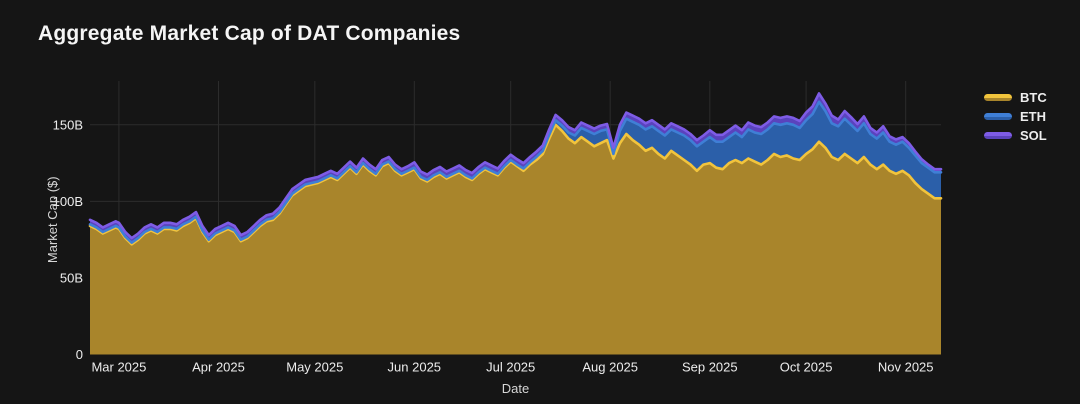 The width and height of the screenshot is (1080, 404). What do you see at coordinates (510, 367) in the screenshot?
I see `x-tick-label: Jul 2025` at bounding box center [510, 367].